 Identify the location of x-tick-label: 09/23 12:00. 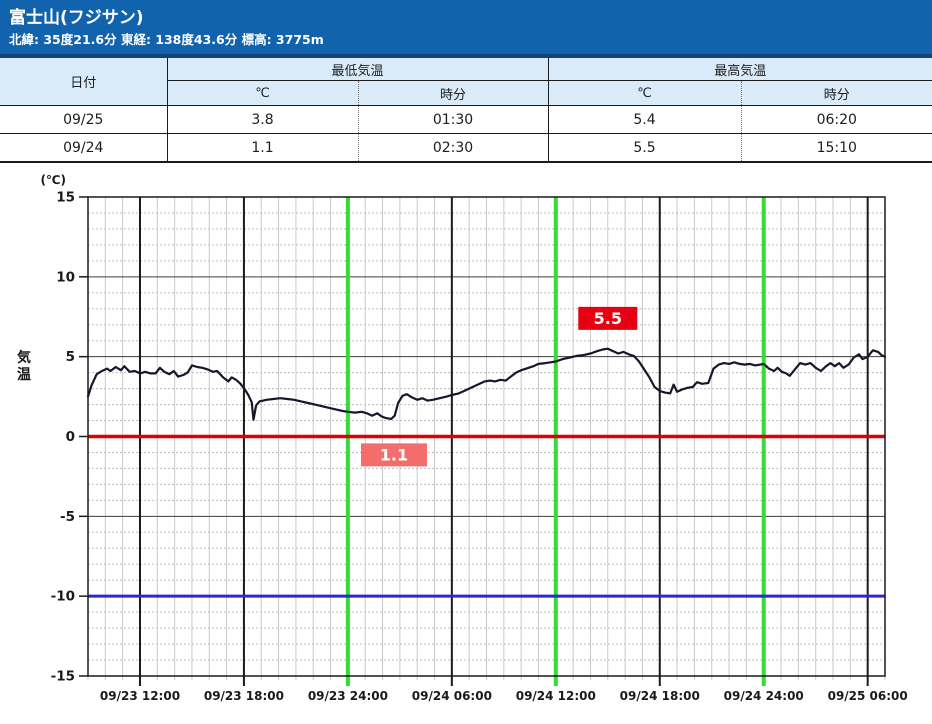
(140, 696).